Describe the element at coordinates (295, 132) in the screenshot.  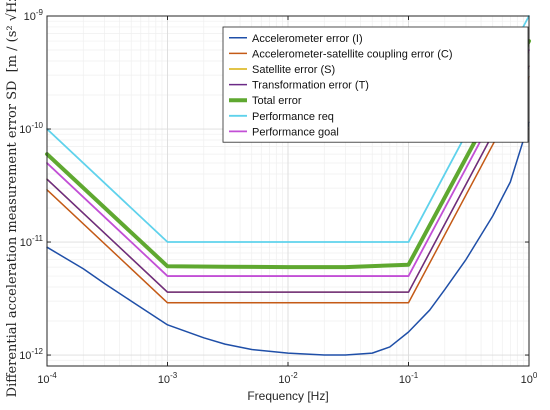
I see `legend-entry-6: Performance goal` at that location.